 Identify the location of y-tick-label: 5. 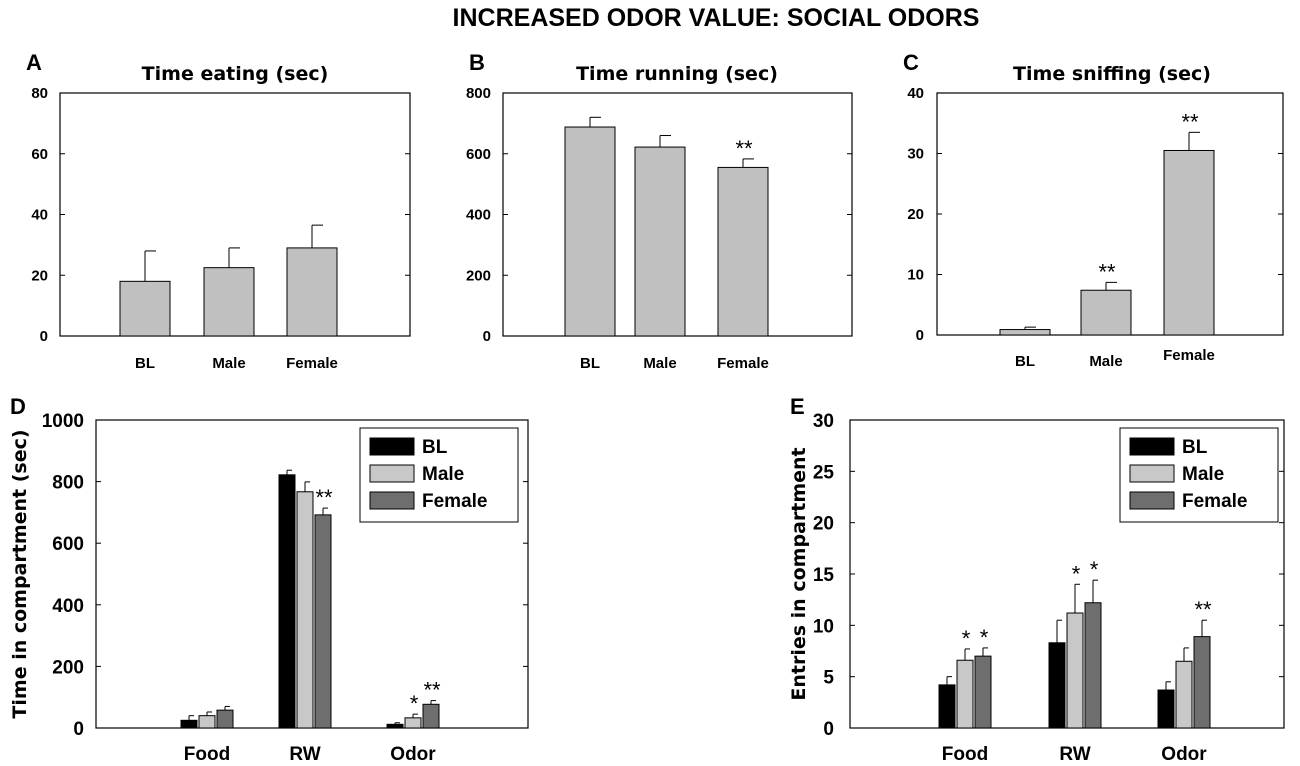
(828, 678).